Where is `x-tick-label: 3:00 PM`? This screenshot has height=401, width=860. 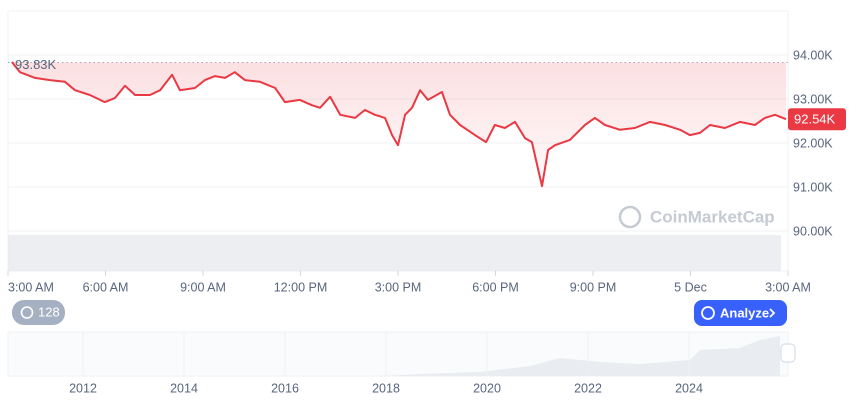
x-tick-label: 3:00 PM is located at coordinates (398, 287).